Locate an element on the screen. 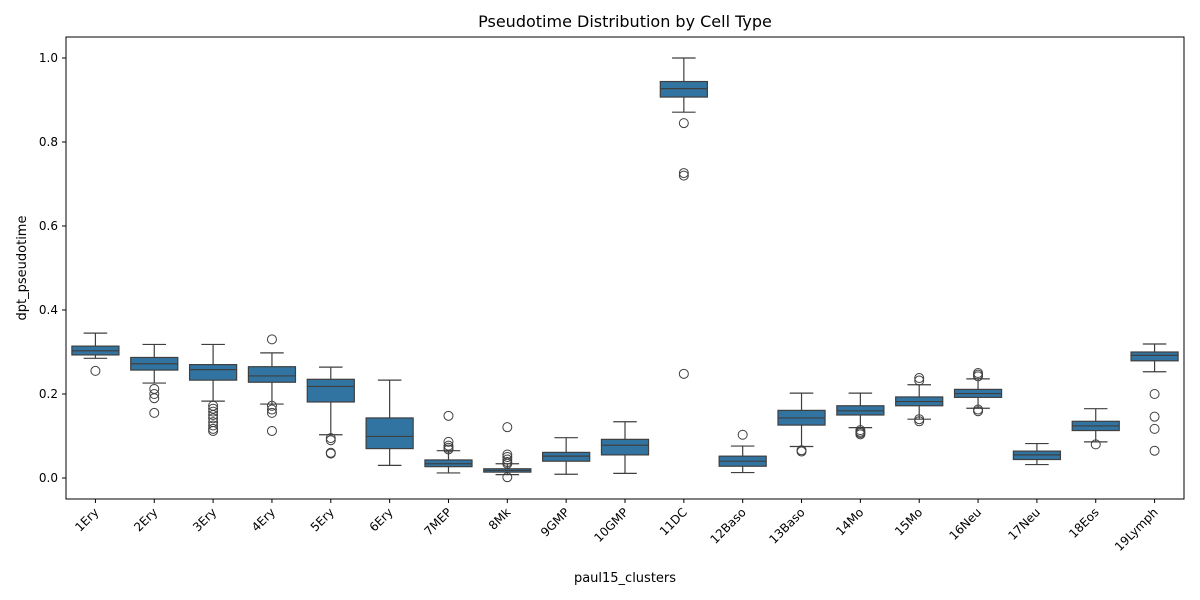 Image resolution: width=1200 pixels, height=600 pixels. box-19Lymph is located at coordinates (1154, 356).